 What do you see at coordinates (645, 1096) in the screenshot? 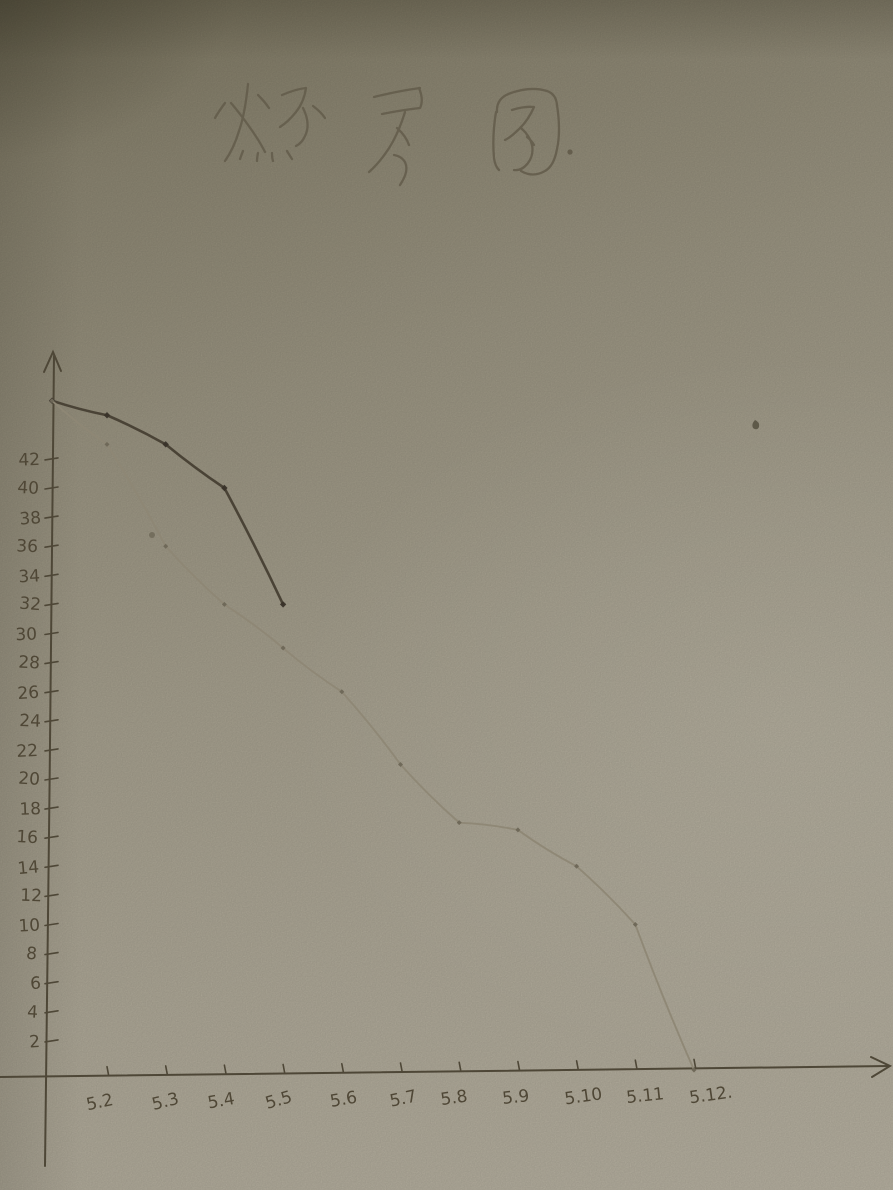
I see `x-tick-label: 5.11` at bounding box center [645, 1096].